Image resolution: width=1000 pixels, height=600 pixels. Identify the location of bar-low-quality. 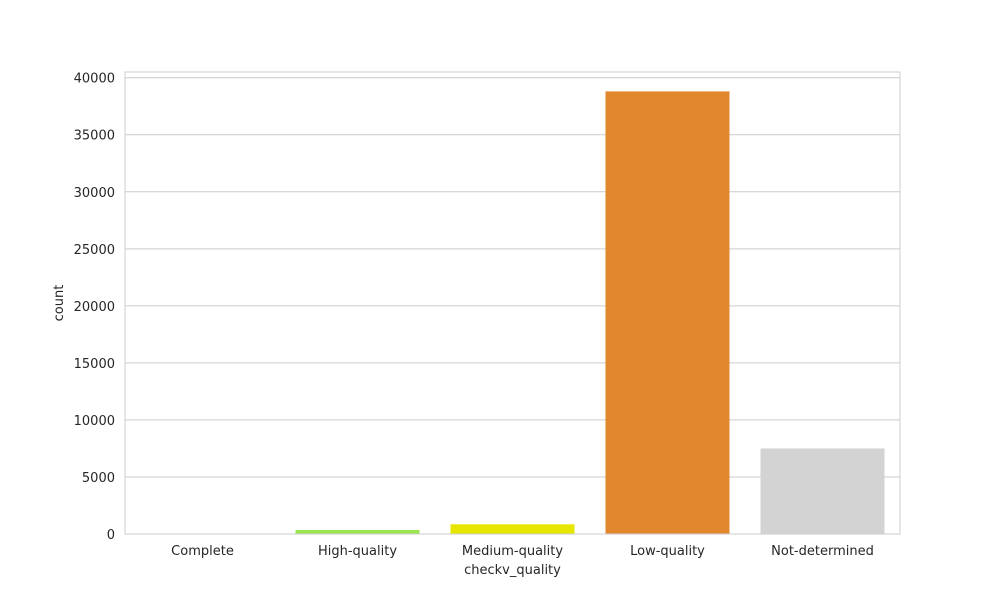
(667, 313).